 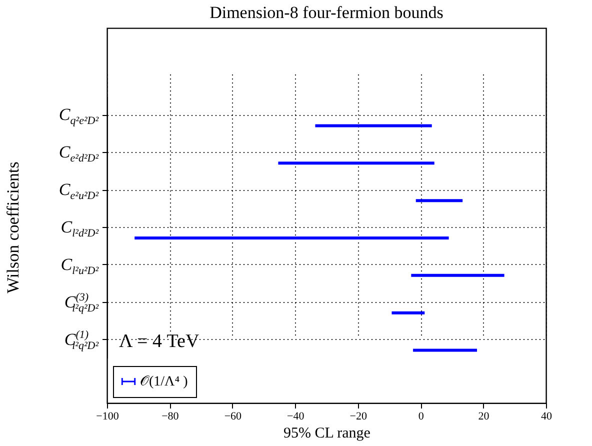 I want to click on x-tick-label: −60, so click(x=233, y=416).